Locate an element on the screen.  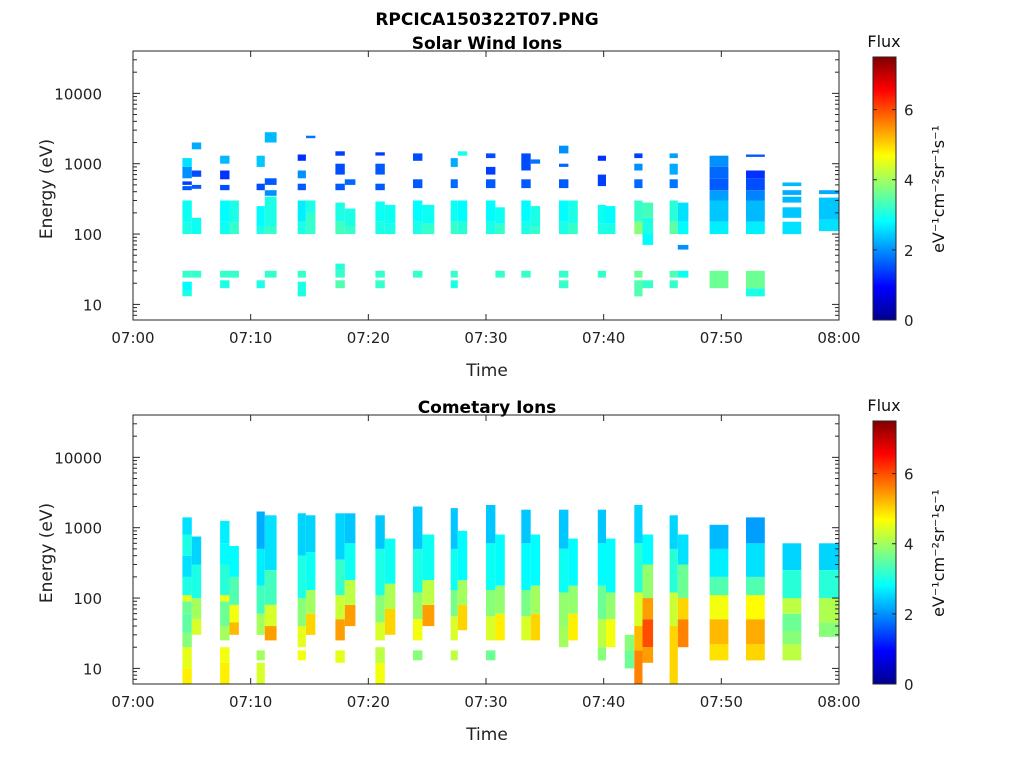
solar-wind-x-axis-label: Time is located at coordinates (486, 371).